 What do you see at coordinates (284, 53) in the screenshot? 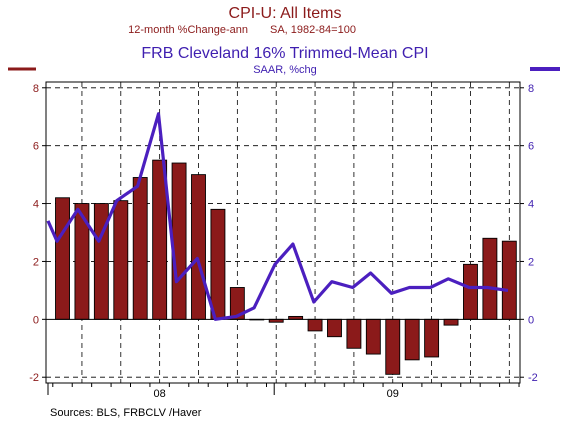
I see `line-series-title: FRB Cleveland 16% Trimmed-Mean CPI` at bounding box center [284, 53].